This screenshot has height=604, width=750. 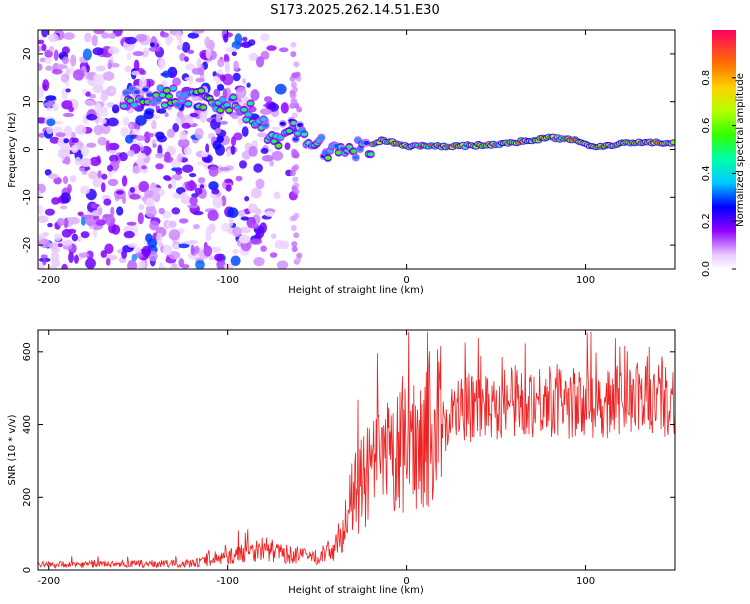 I want to click on colorbar-tick-label: 0.8, so click(x=706, y=78).